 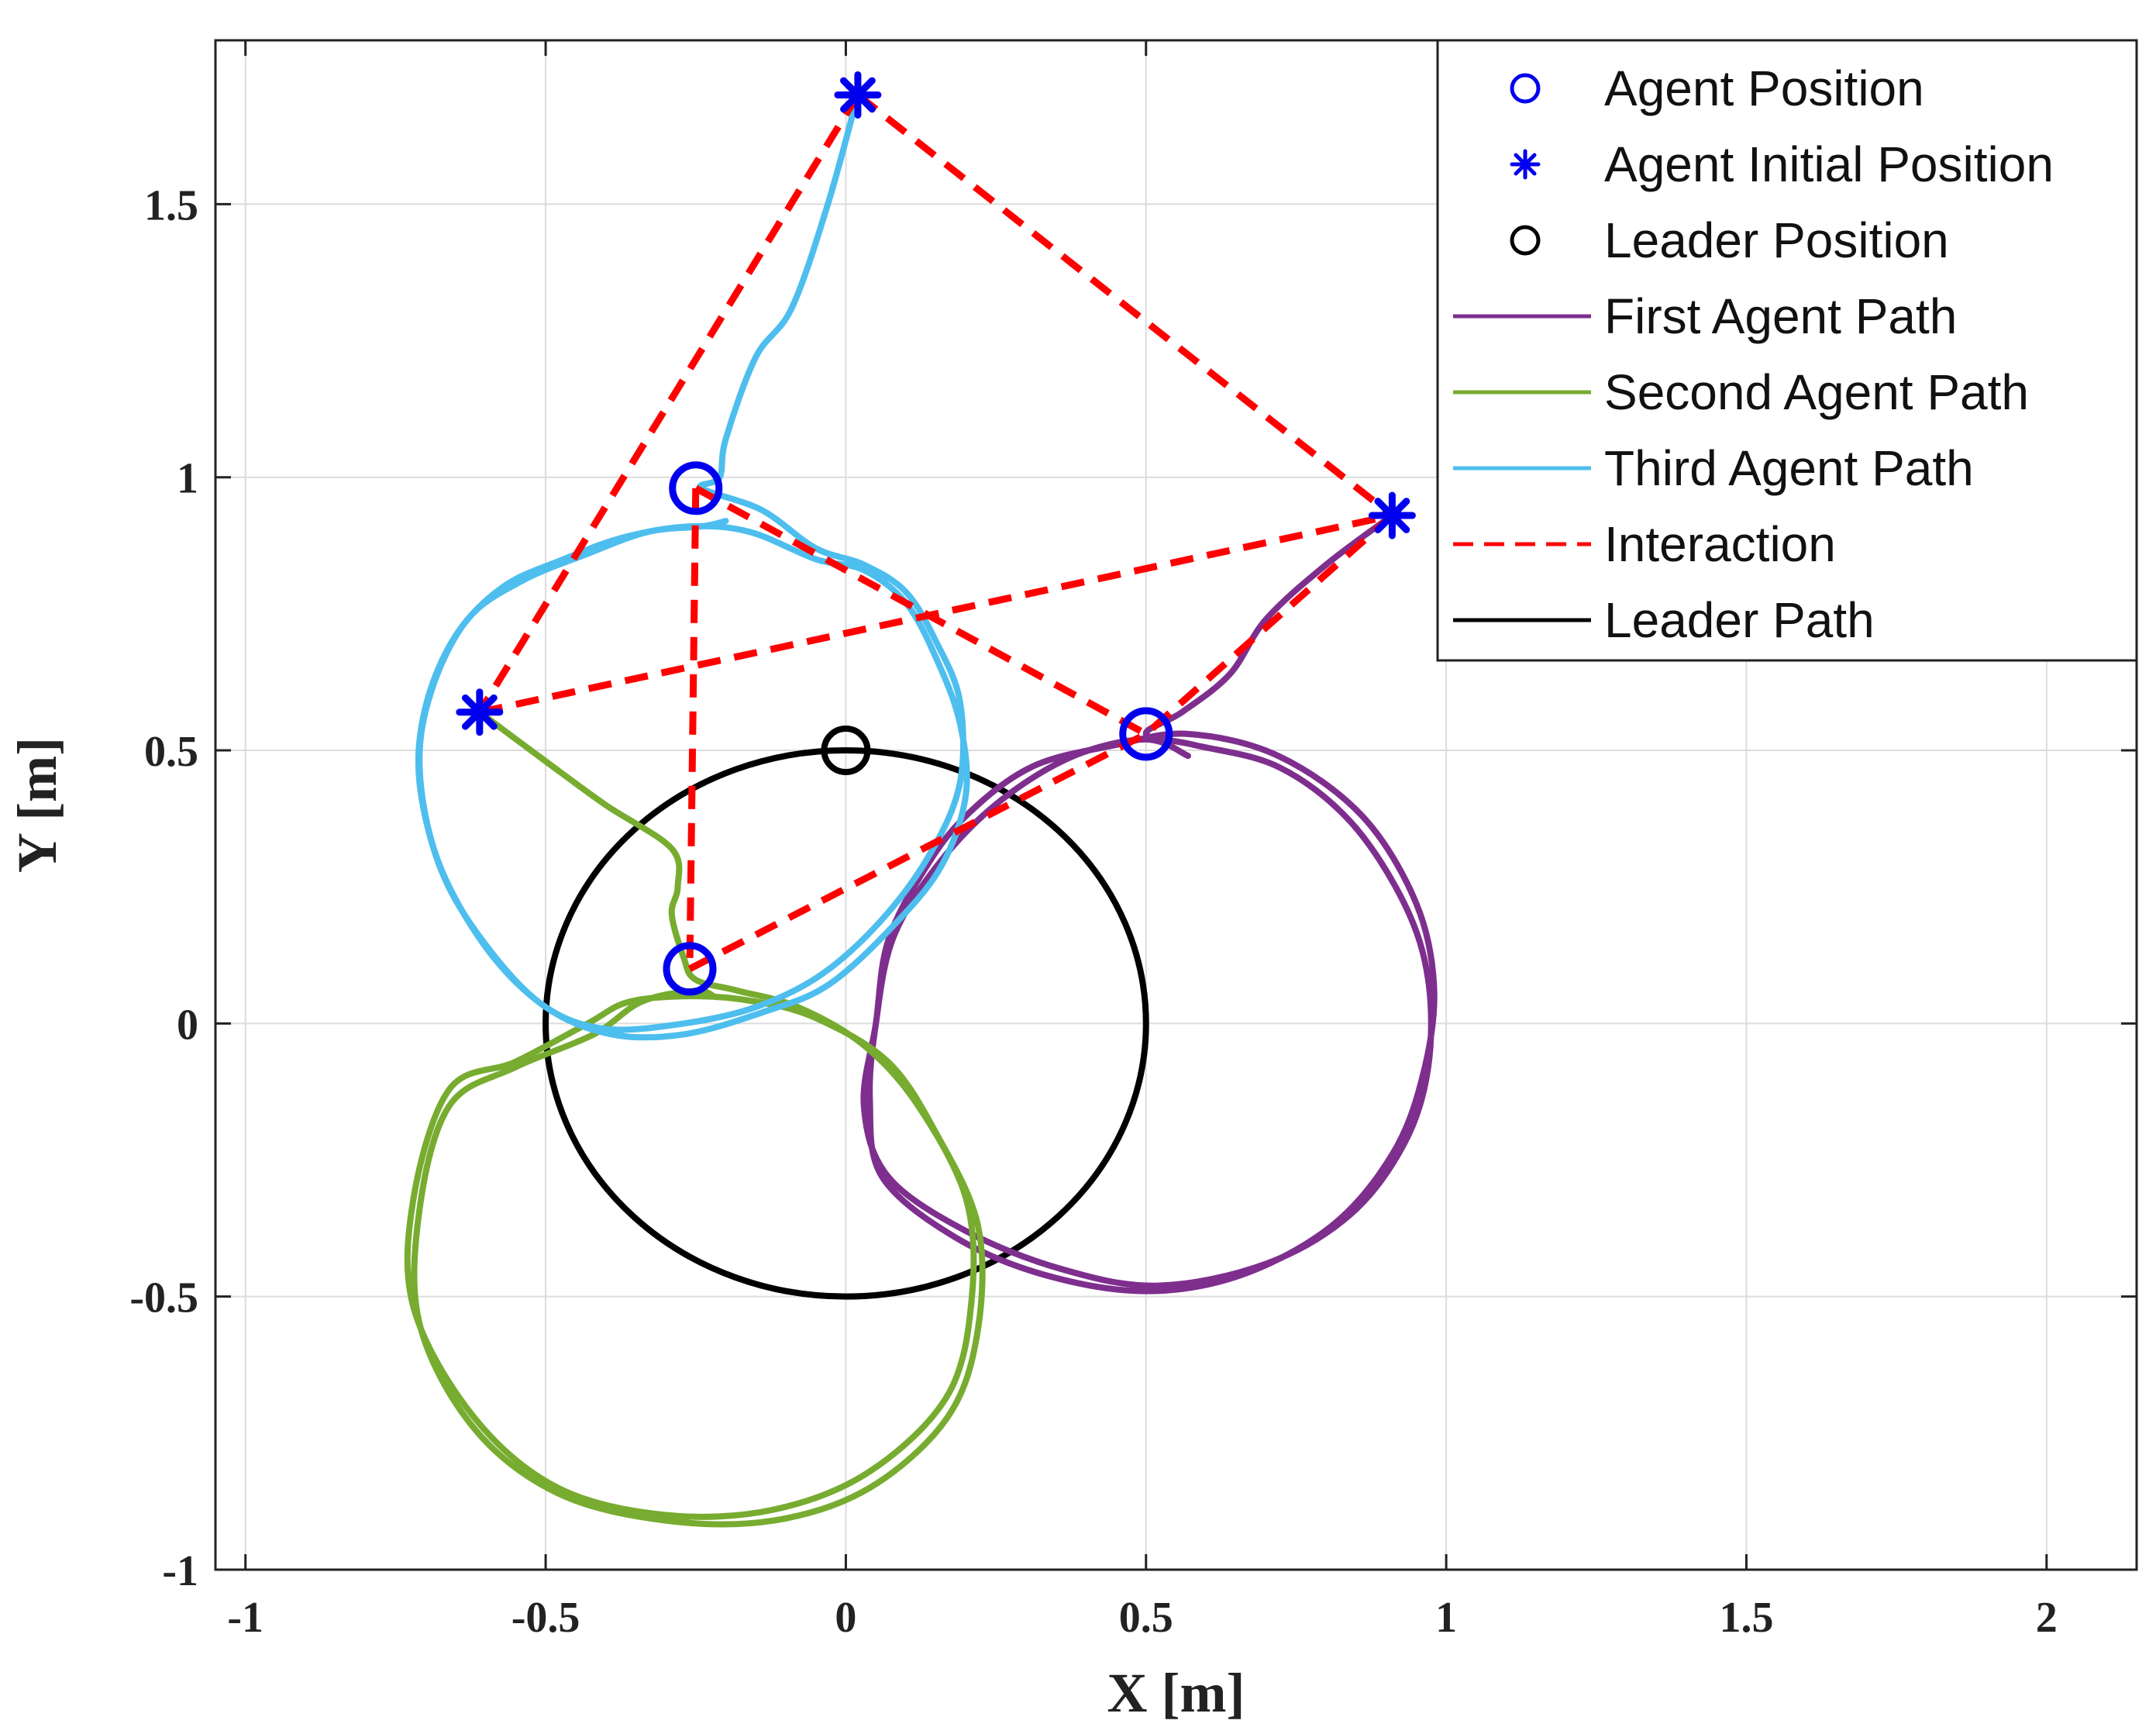 I want to click on y-tick-label: -1, so click(x=180, y=1571).